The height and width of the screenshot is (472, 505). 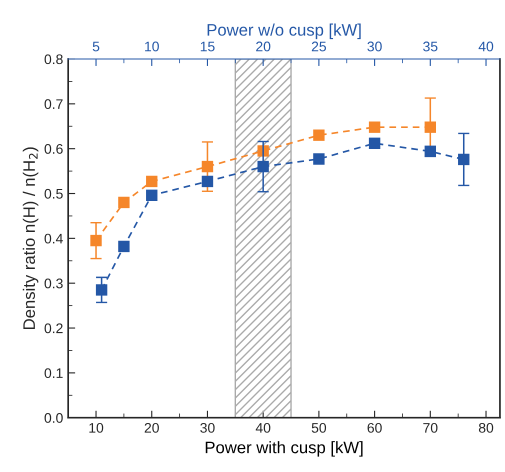 I want to click on x-tick-label: 80, so click(x=486, y=427).